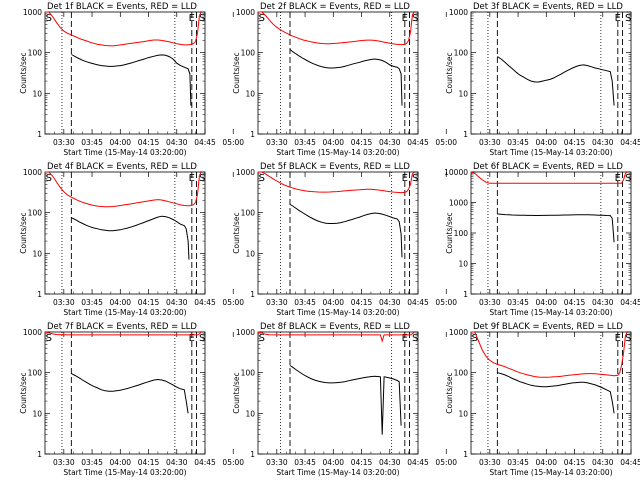 Image resolution: width=640 pixels, height=480 pixels. Describe the element at coordinates (122, 327) in the screenshot. I see `chart-title: Det 7f BLACK = Events, RED = LLD` at that location.